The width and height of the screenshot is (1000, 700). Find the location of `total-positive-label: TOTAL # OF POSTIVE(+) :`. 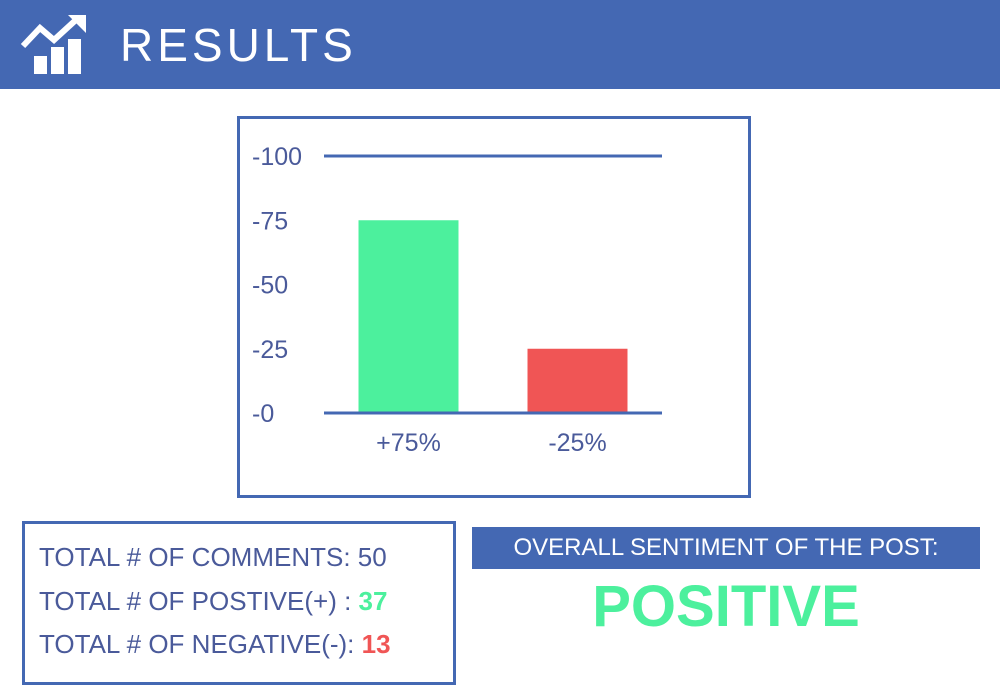

total-positive-label: TOTAL # OF POSTIVE(+) : is located at coordinates (199, 601).